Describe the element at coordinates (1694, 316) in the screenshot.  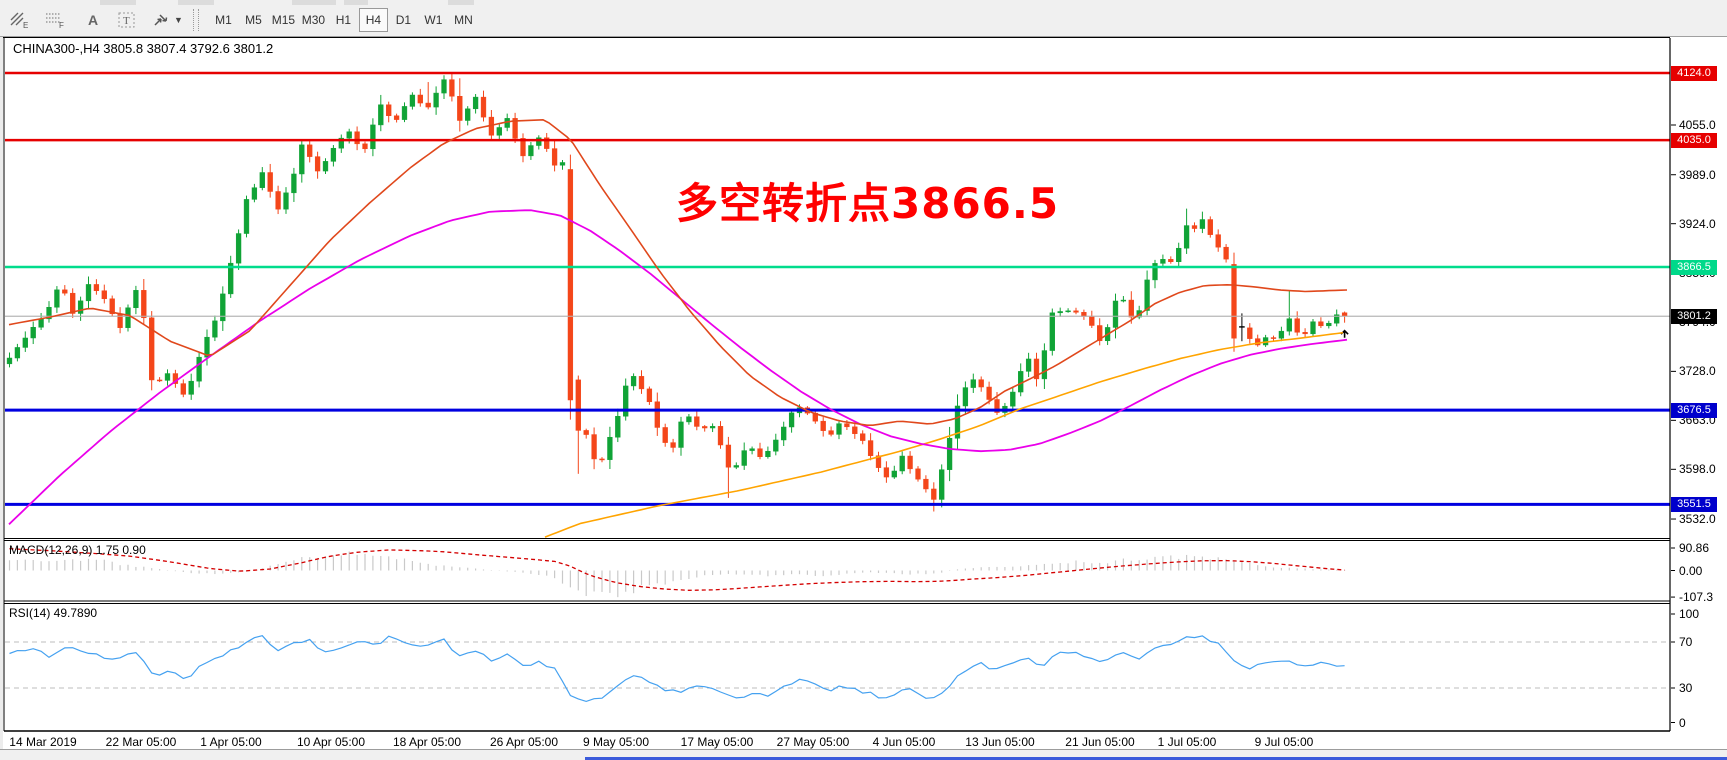
I see `price-badge-3801.2: 3801.2` at that location.